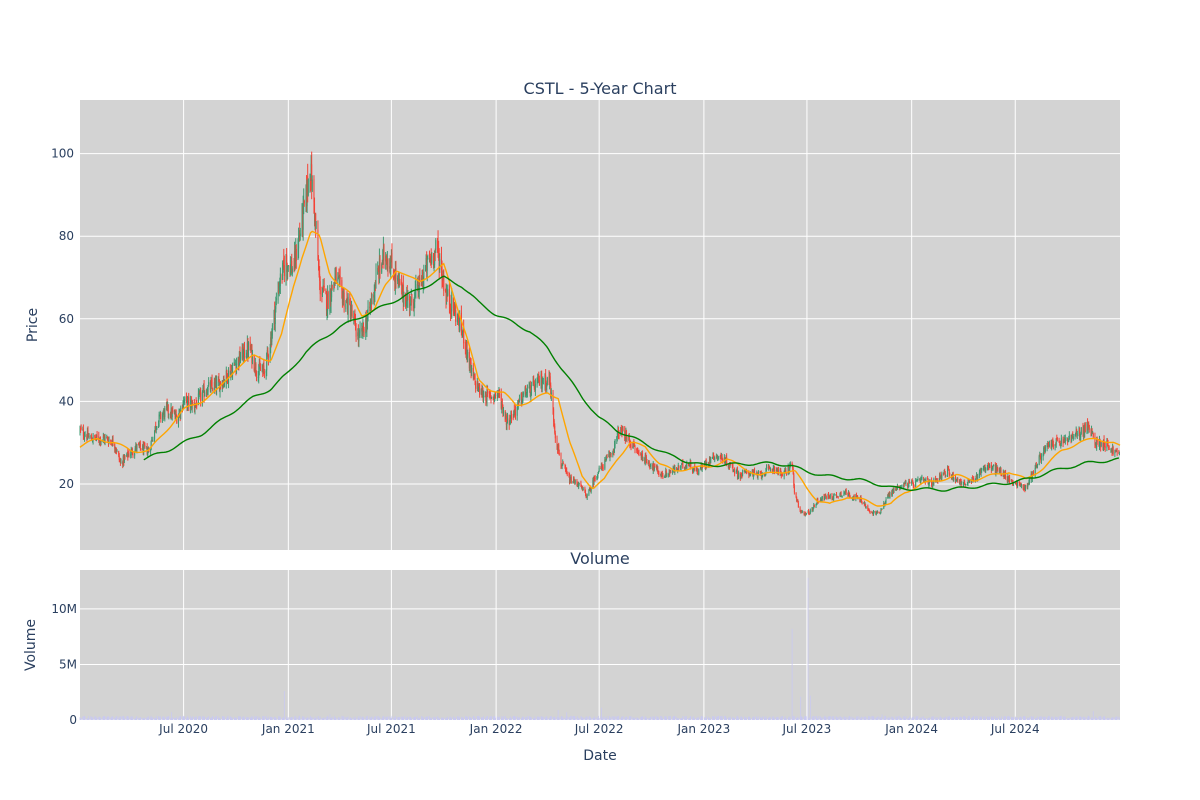 The image size is (1200, 800). Describe the element at coordinates (64, 609) in the screenshot. I see `volume-y-tick-label: 10M` at that location.